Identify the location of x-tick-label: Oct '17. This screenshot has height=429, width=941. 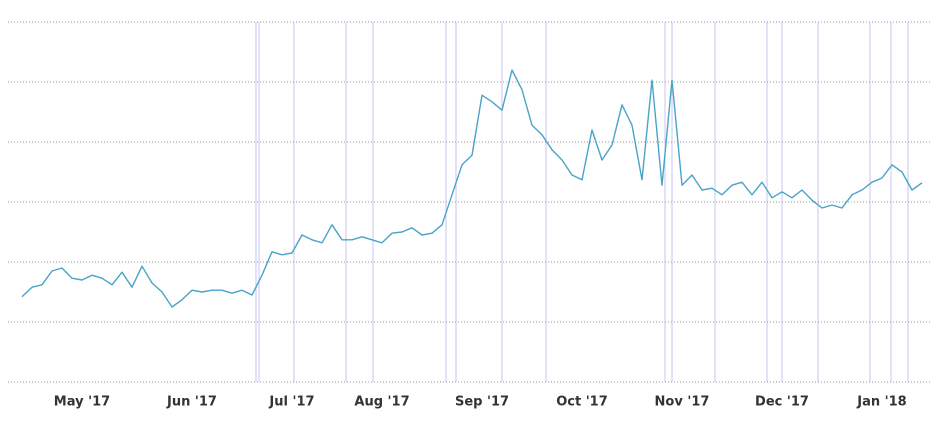
(582, 402).